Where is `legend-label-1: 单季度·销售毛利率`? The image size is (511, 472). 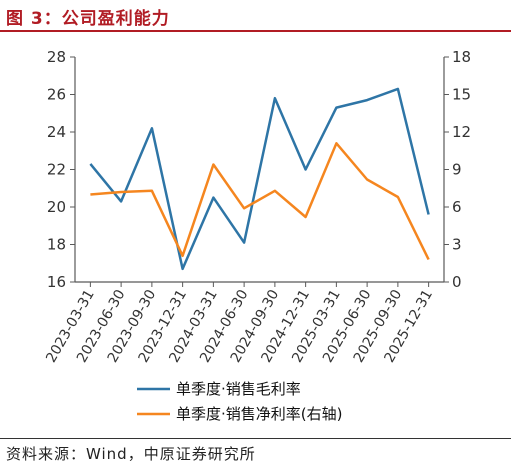
legend-label-1: 单季度·销售毛利率 is located at coordinates (238, 389).